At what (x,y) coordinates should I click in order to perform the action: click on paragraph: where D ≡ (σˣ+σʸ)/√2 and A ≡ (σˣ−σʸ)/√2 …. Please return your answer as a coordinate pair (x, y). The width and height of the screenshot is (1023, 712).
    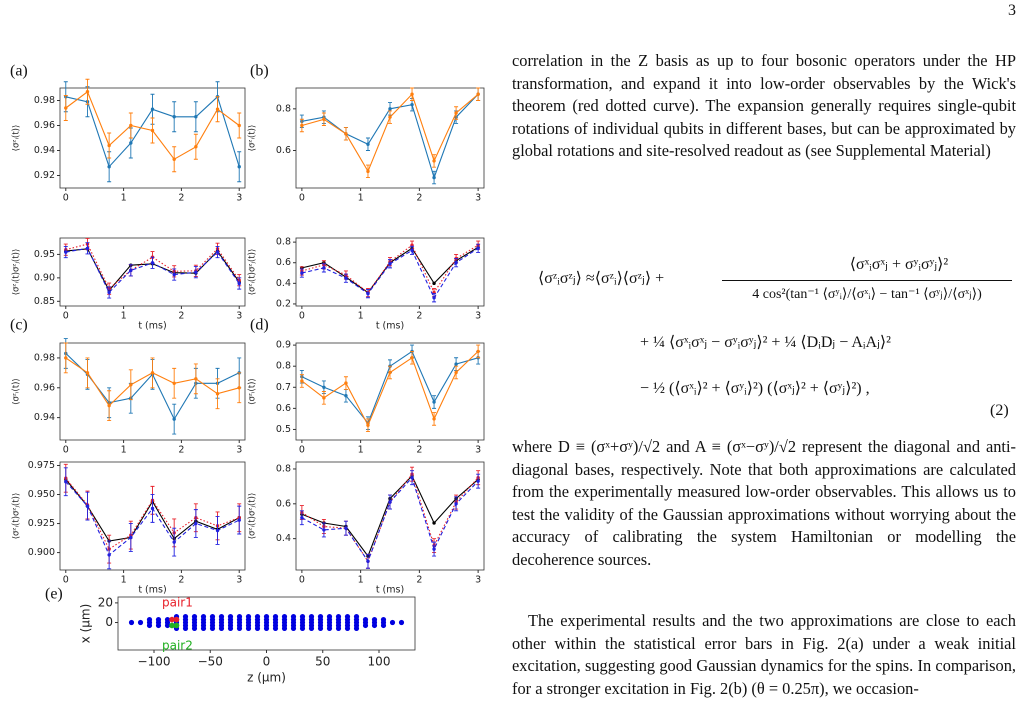
    Looking at the image, I should click on (764, 503).